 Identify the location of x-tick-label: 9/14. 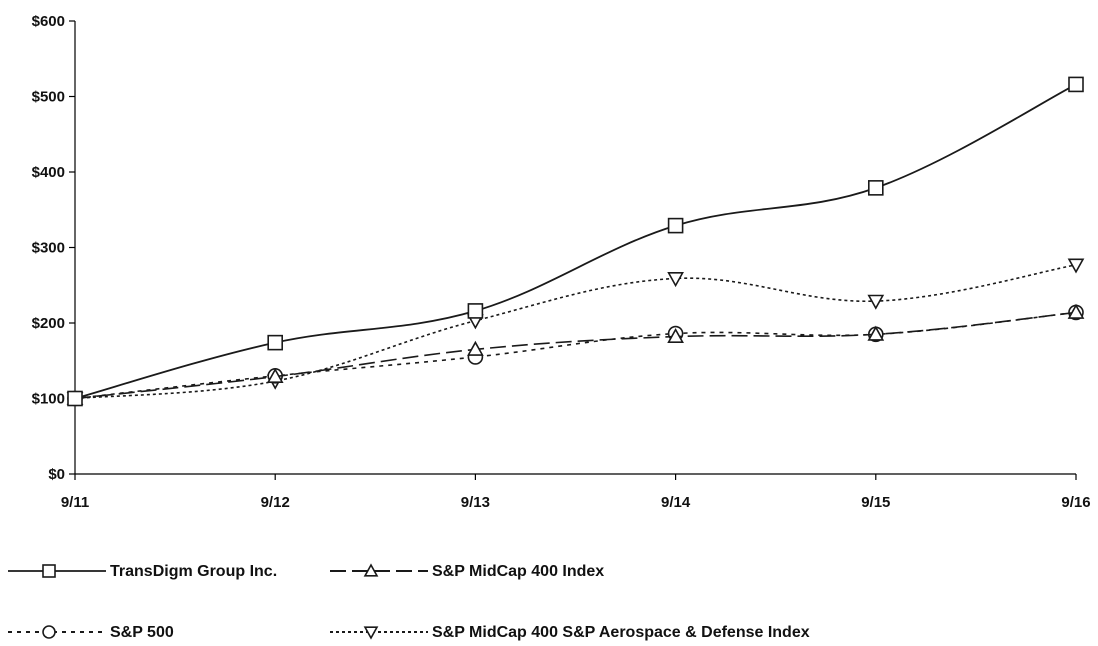
(676, 502).